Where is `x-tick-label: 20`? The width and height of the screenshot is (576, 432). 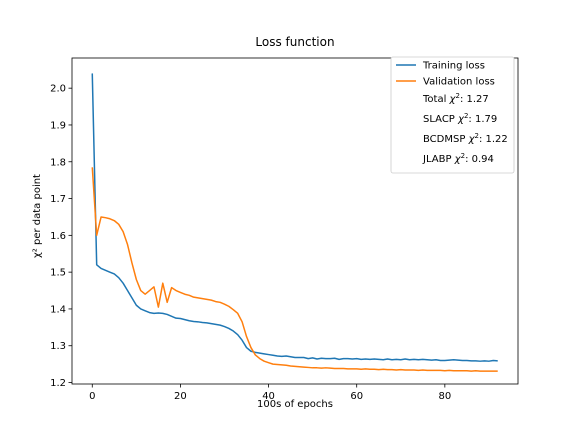 x-tick-label: 20 is located at coordinates (180, 396).